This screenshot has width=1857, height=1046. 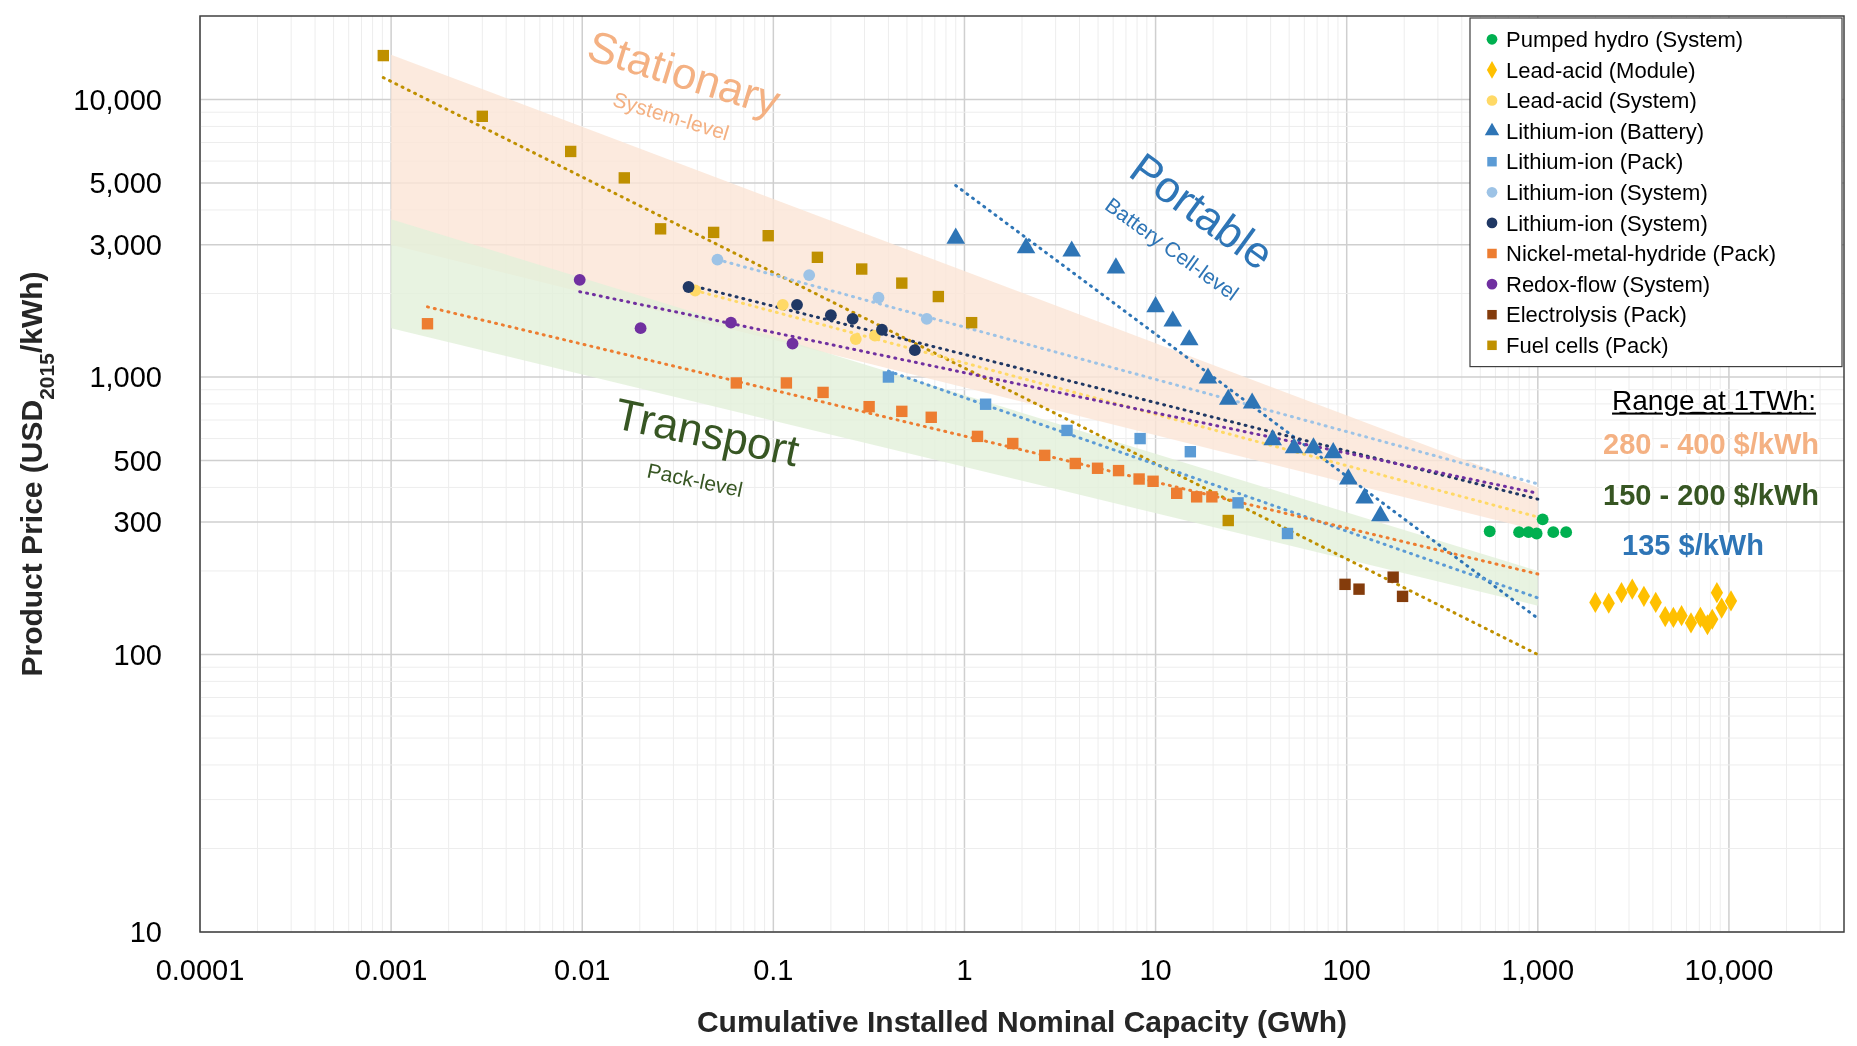 What do you see at coordinates (117, 99) in the screenshot?
I see `y-tick-label: 10,000` at bounding box center [117, 99].